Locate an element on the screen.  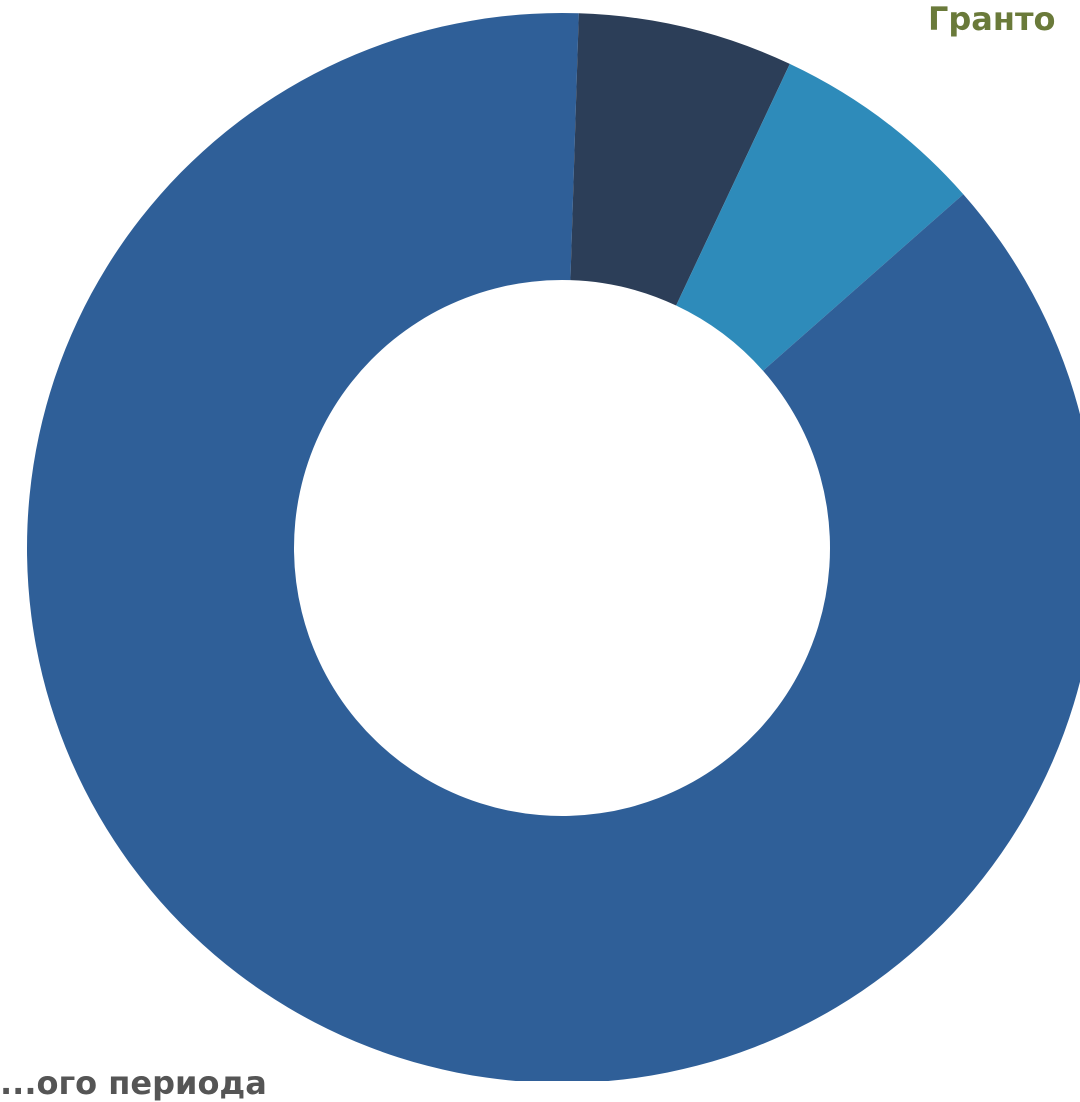
slice-label-top-right: Гранто is located at coordinates (992, 19).